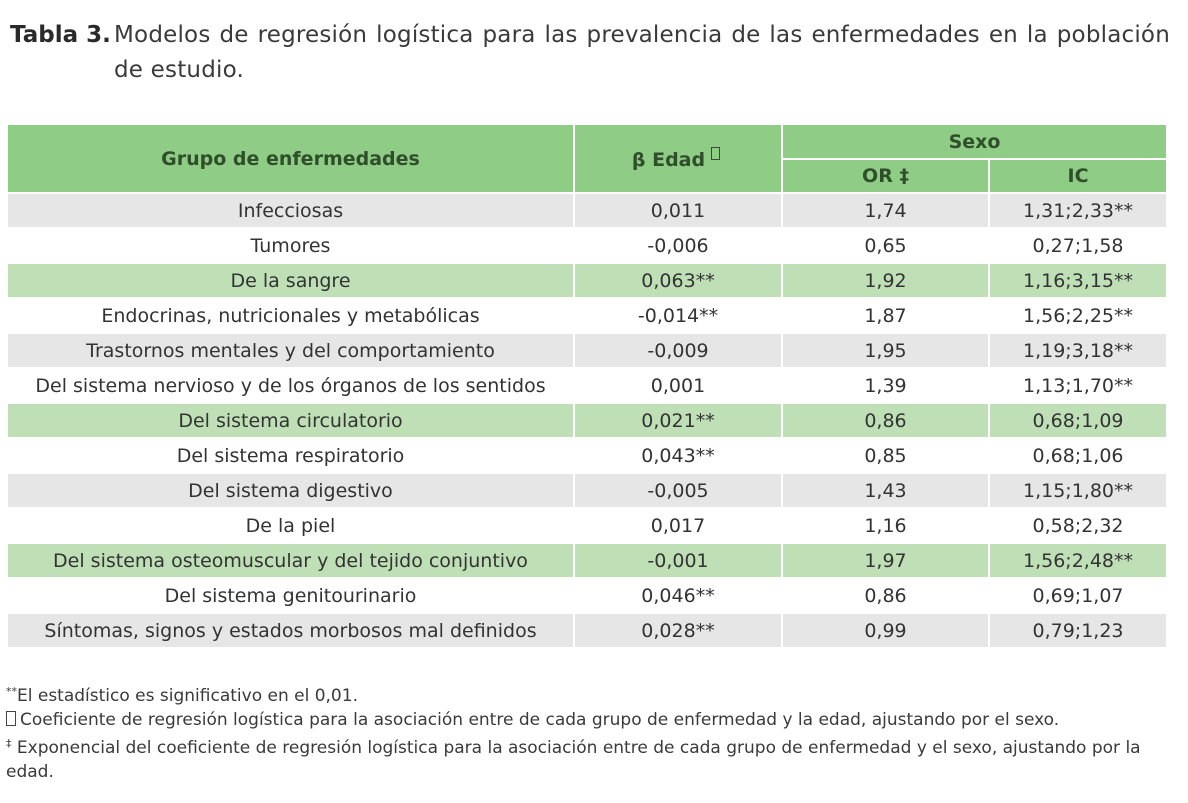 Image resolution: width=1188 pixels, height=803 pixels. I want to click on cell-or: 1,95, so click(886, 351).